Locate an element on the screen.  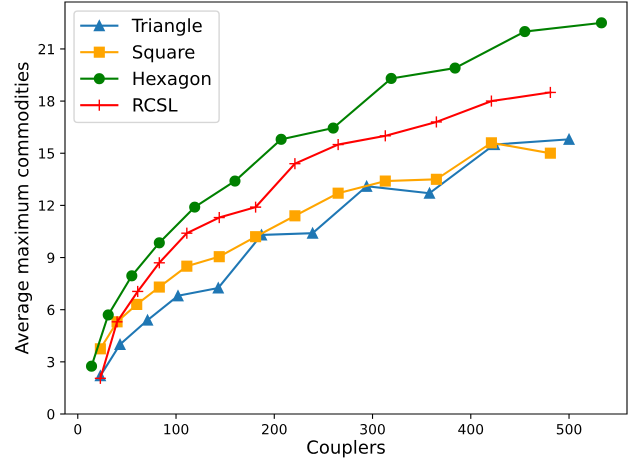
y-tick-label: 15 is located at coordinates (46, 153).